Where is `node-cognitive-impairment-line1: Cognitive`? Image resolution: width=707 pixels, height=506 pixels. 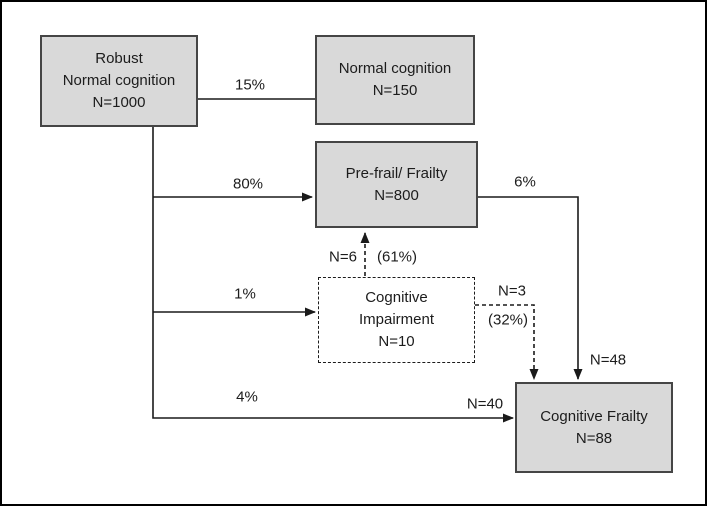
node-cognitive-impairment-line1: Cognitive is located at coordinates (396, 297).